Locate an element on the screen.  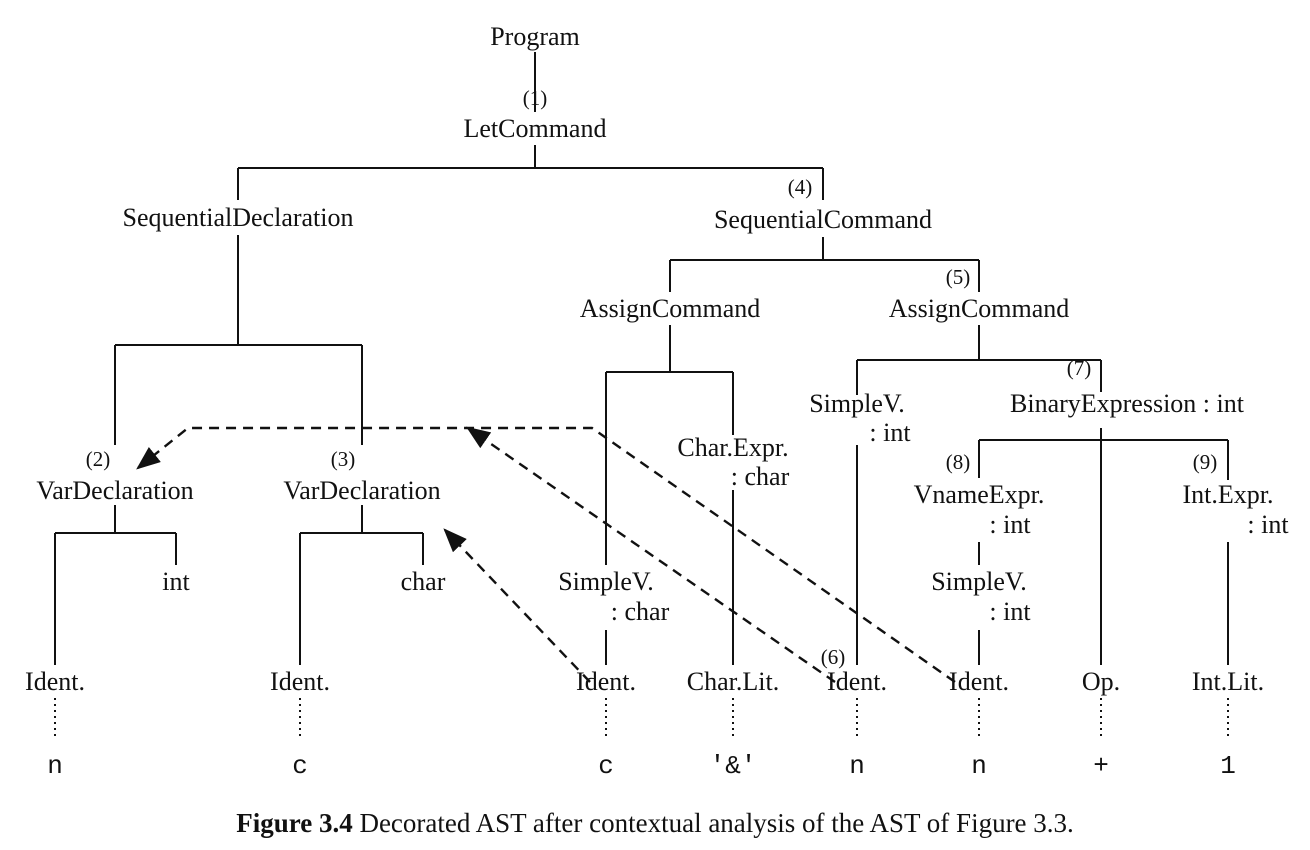
edge-vardecl2-children is located at coordinates (361, 585).